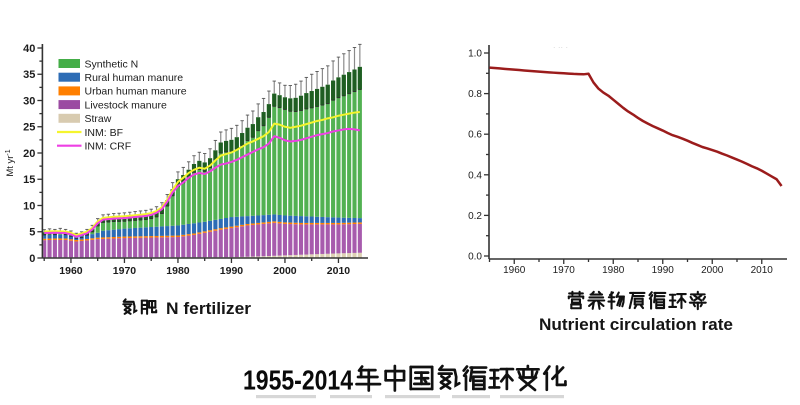 The width and height of the screenshot is (800, 405). Describe the element at coordinates (136, 92) in the screenshot. I see `svg-text: Urban human manure` at that location.